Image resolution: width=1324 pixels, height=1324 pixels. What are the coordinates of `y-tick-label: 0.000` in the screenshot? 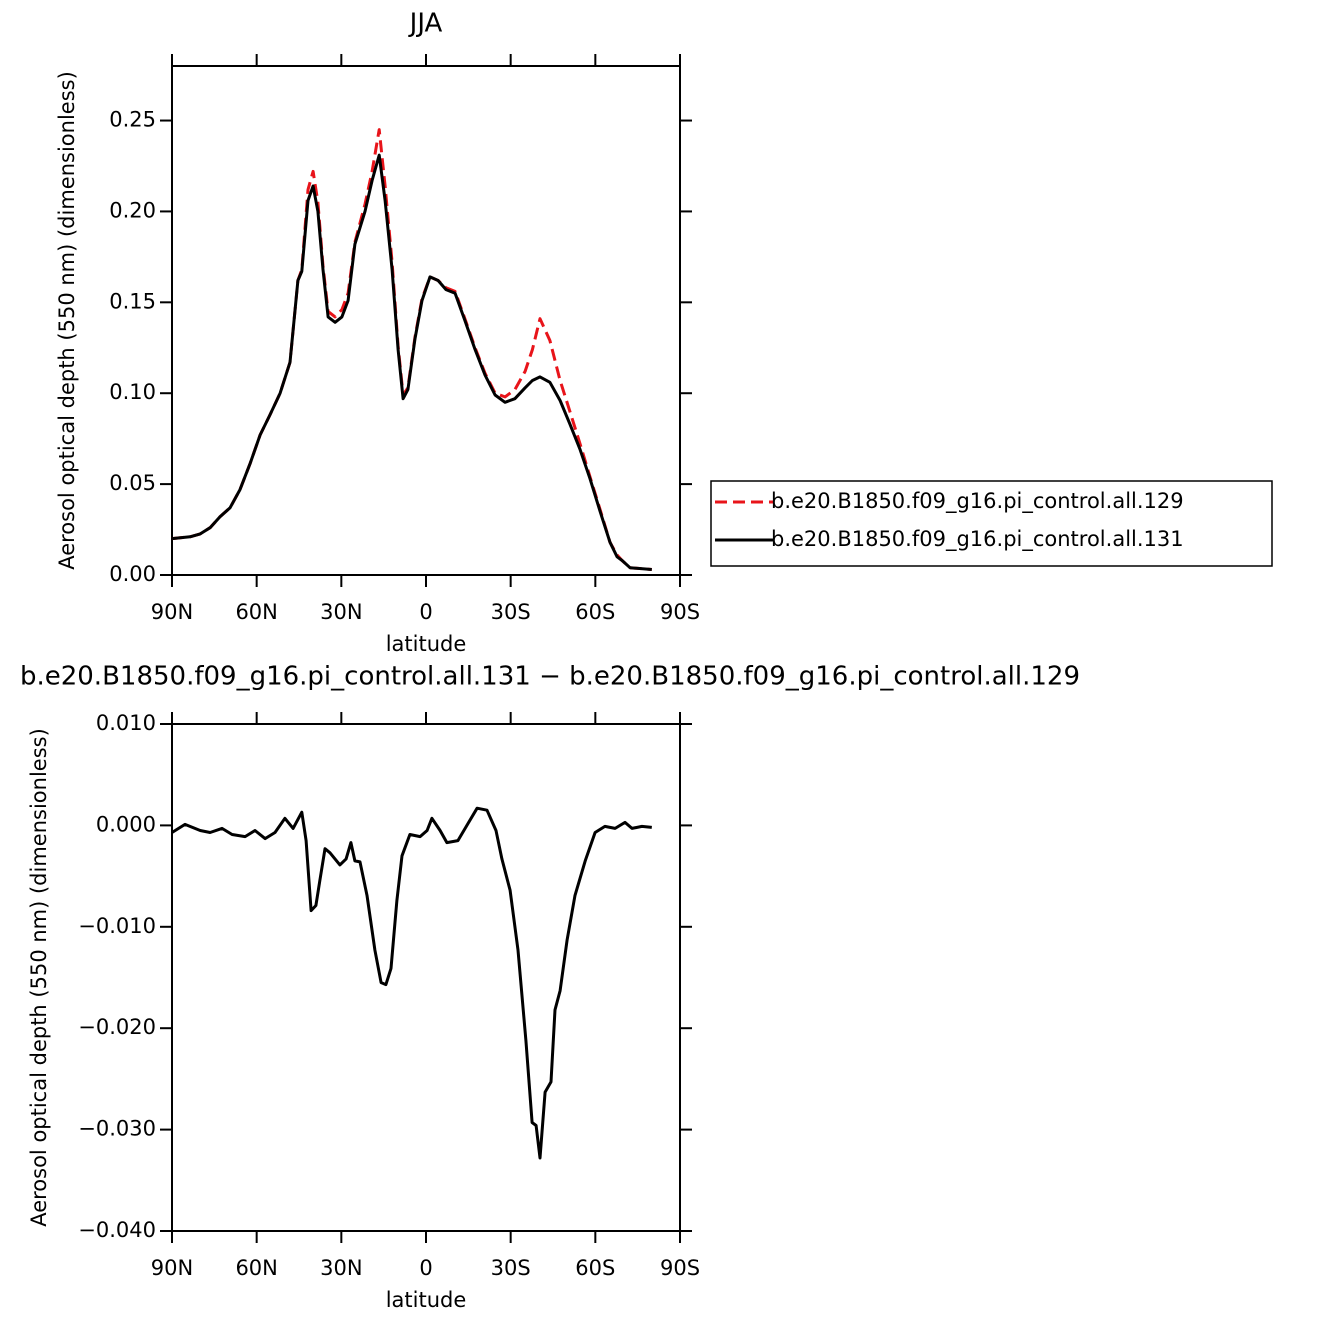 It's located at (126, 824).